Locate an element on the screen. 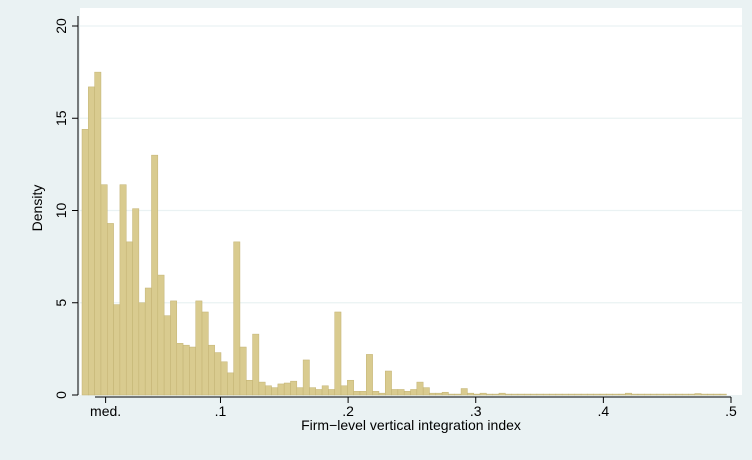 This screenshot has height=460, width=752. y-tick-label: 5 is located at coordinates (61, 303).